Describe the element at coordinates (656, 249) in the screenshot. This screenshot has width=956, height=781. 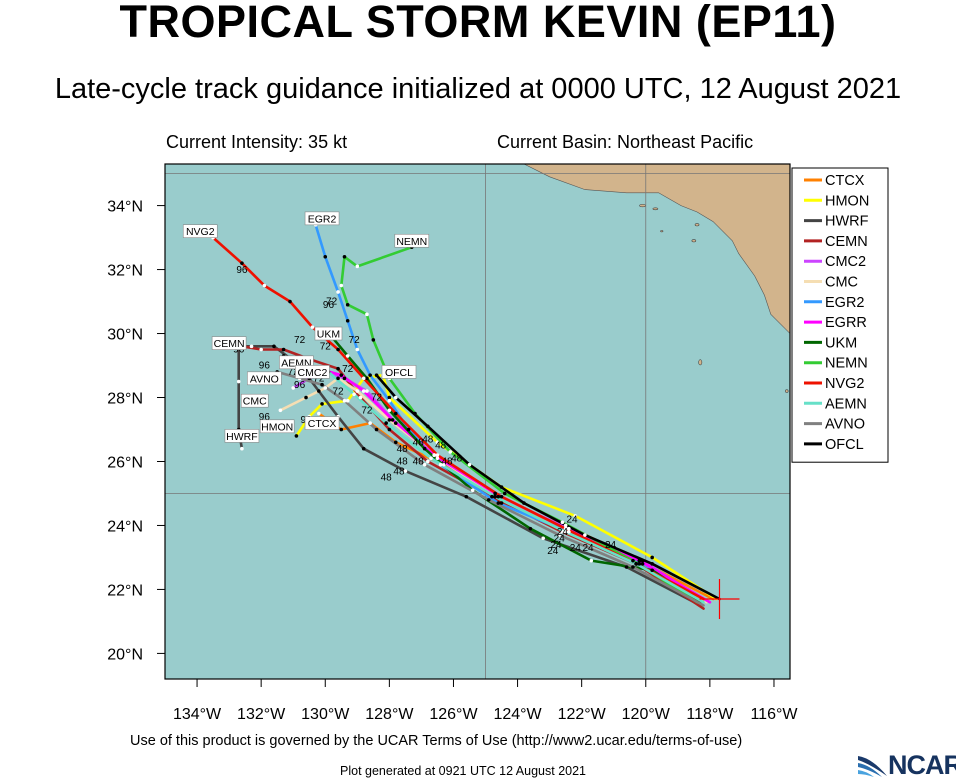
I see `land-area` at that location.